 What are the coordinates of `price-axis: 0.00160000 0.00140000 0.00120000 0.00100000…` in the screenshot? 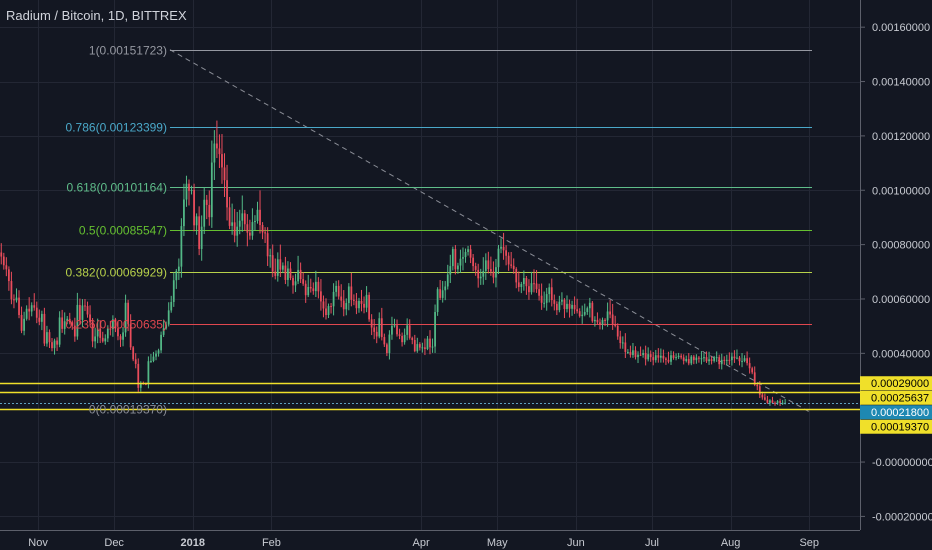 It's located at (896, 265).